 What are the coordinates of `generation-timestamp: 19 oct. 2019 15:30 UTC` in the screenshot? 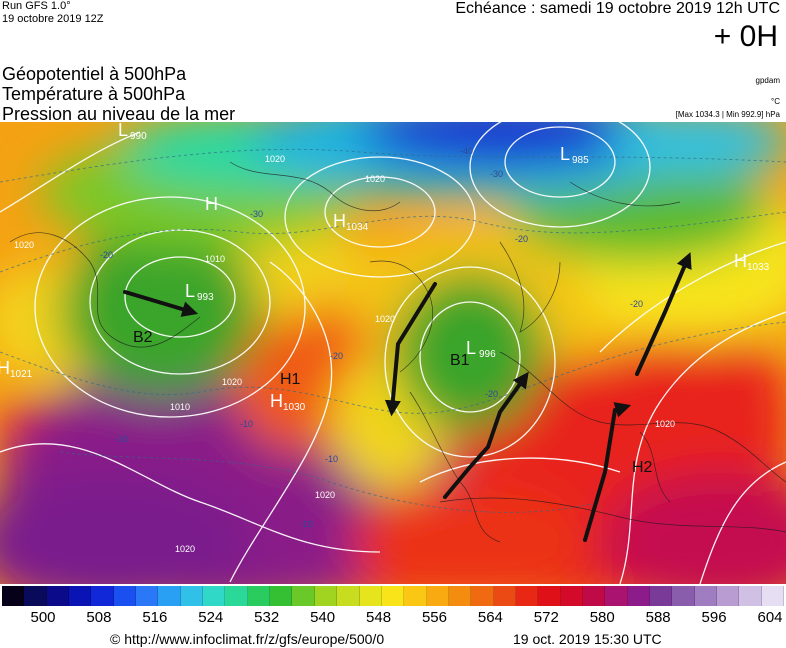 It's located at (587, 639).